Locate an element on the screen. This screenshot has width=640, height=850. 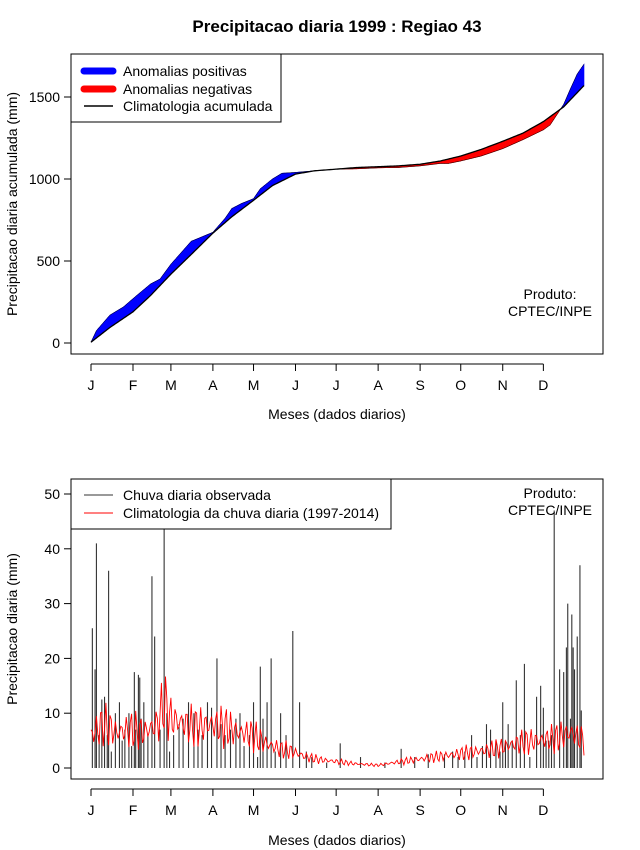
y-tick-label: 1500 is located at coordinates (44, 97).